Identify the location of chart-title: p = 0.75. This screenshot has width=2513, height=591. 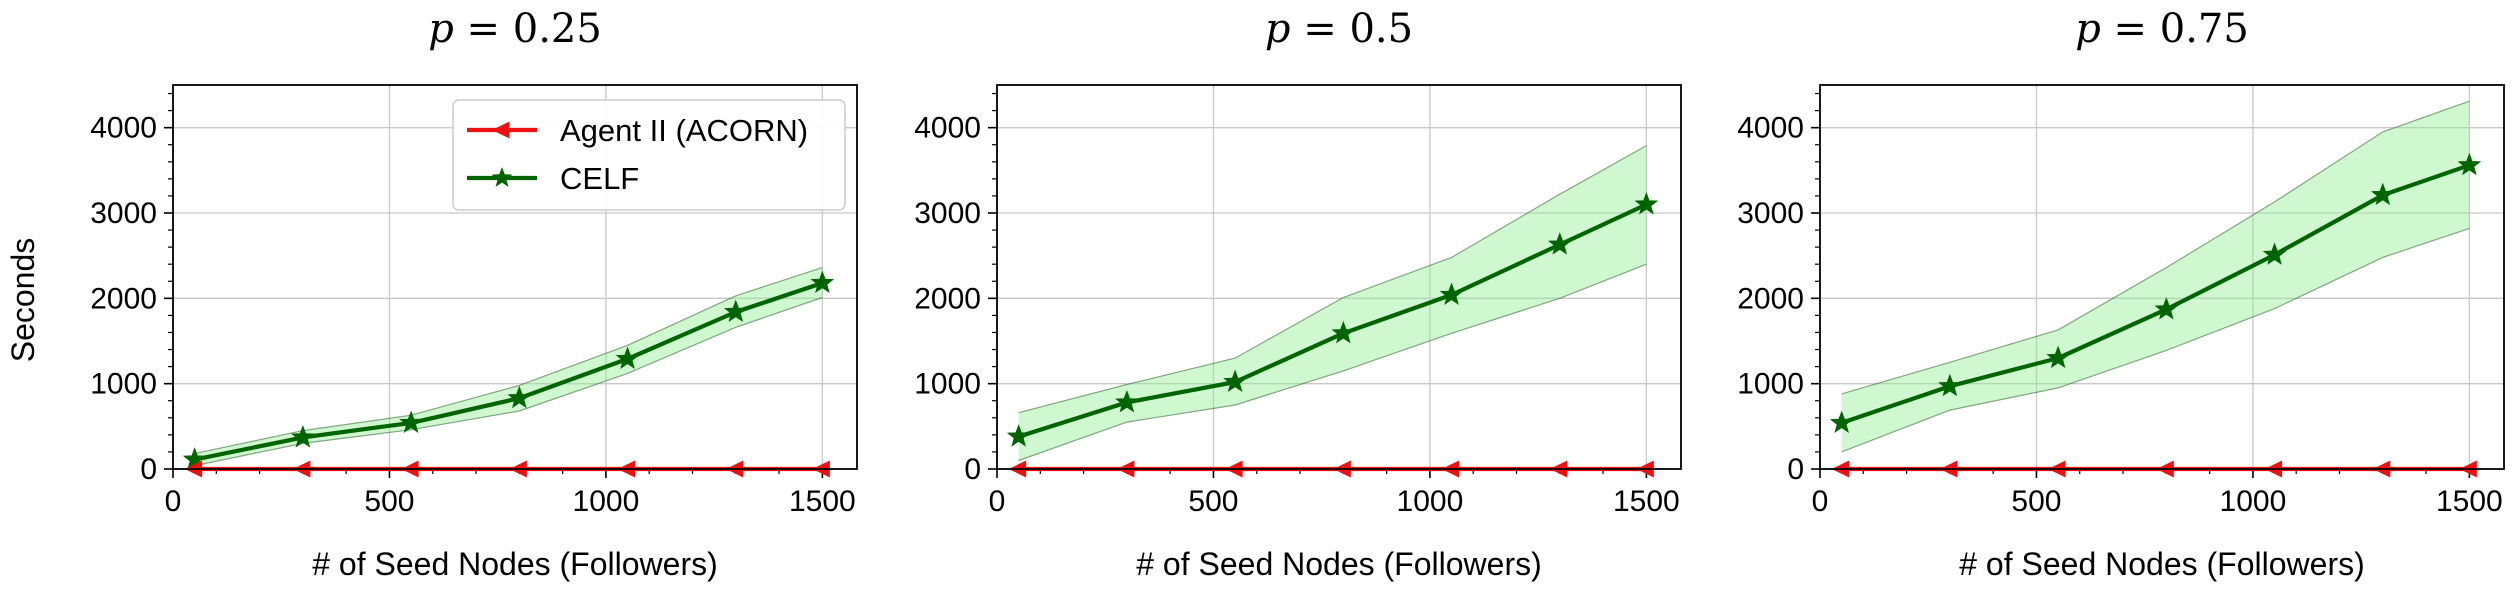
(2162, 29).